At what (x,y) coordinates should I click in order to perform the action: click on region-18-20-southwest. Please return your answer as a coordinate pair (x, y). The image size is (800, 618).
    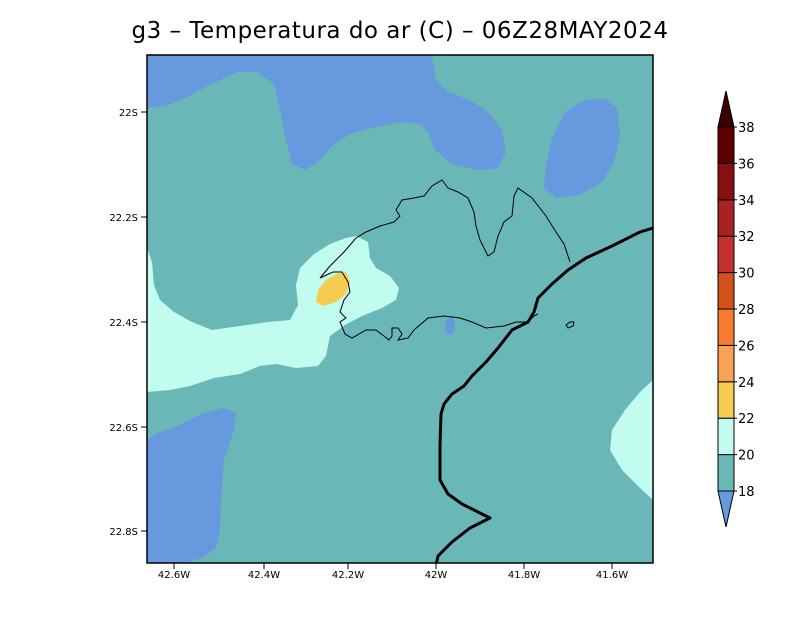
    Looking at the image, I should click on (191, 485).